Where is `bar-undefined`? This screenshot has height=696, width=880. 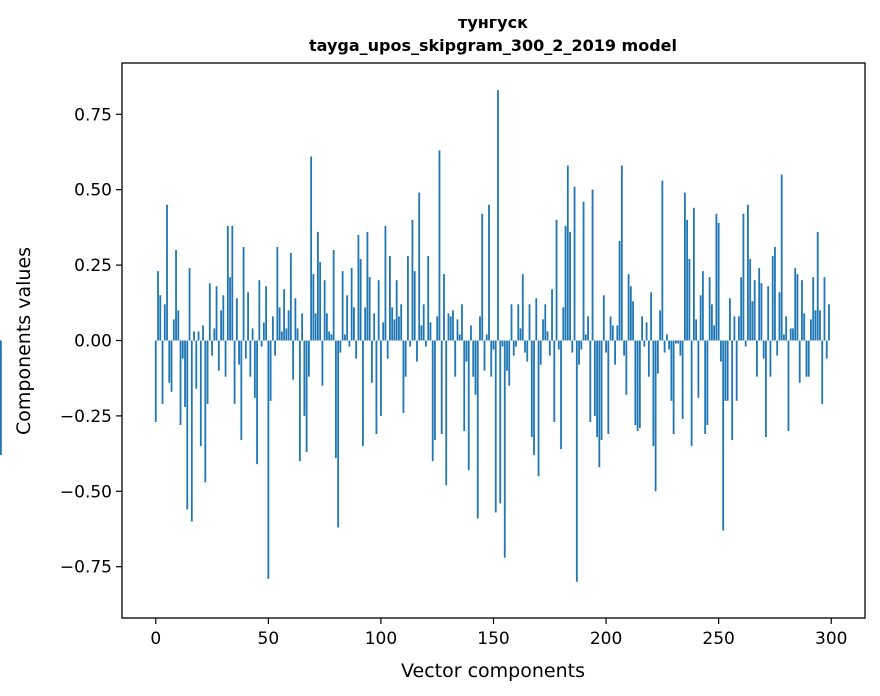 bar-undefined is located at coordinates (1, 398).